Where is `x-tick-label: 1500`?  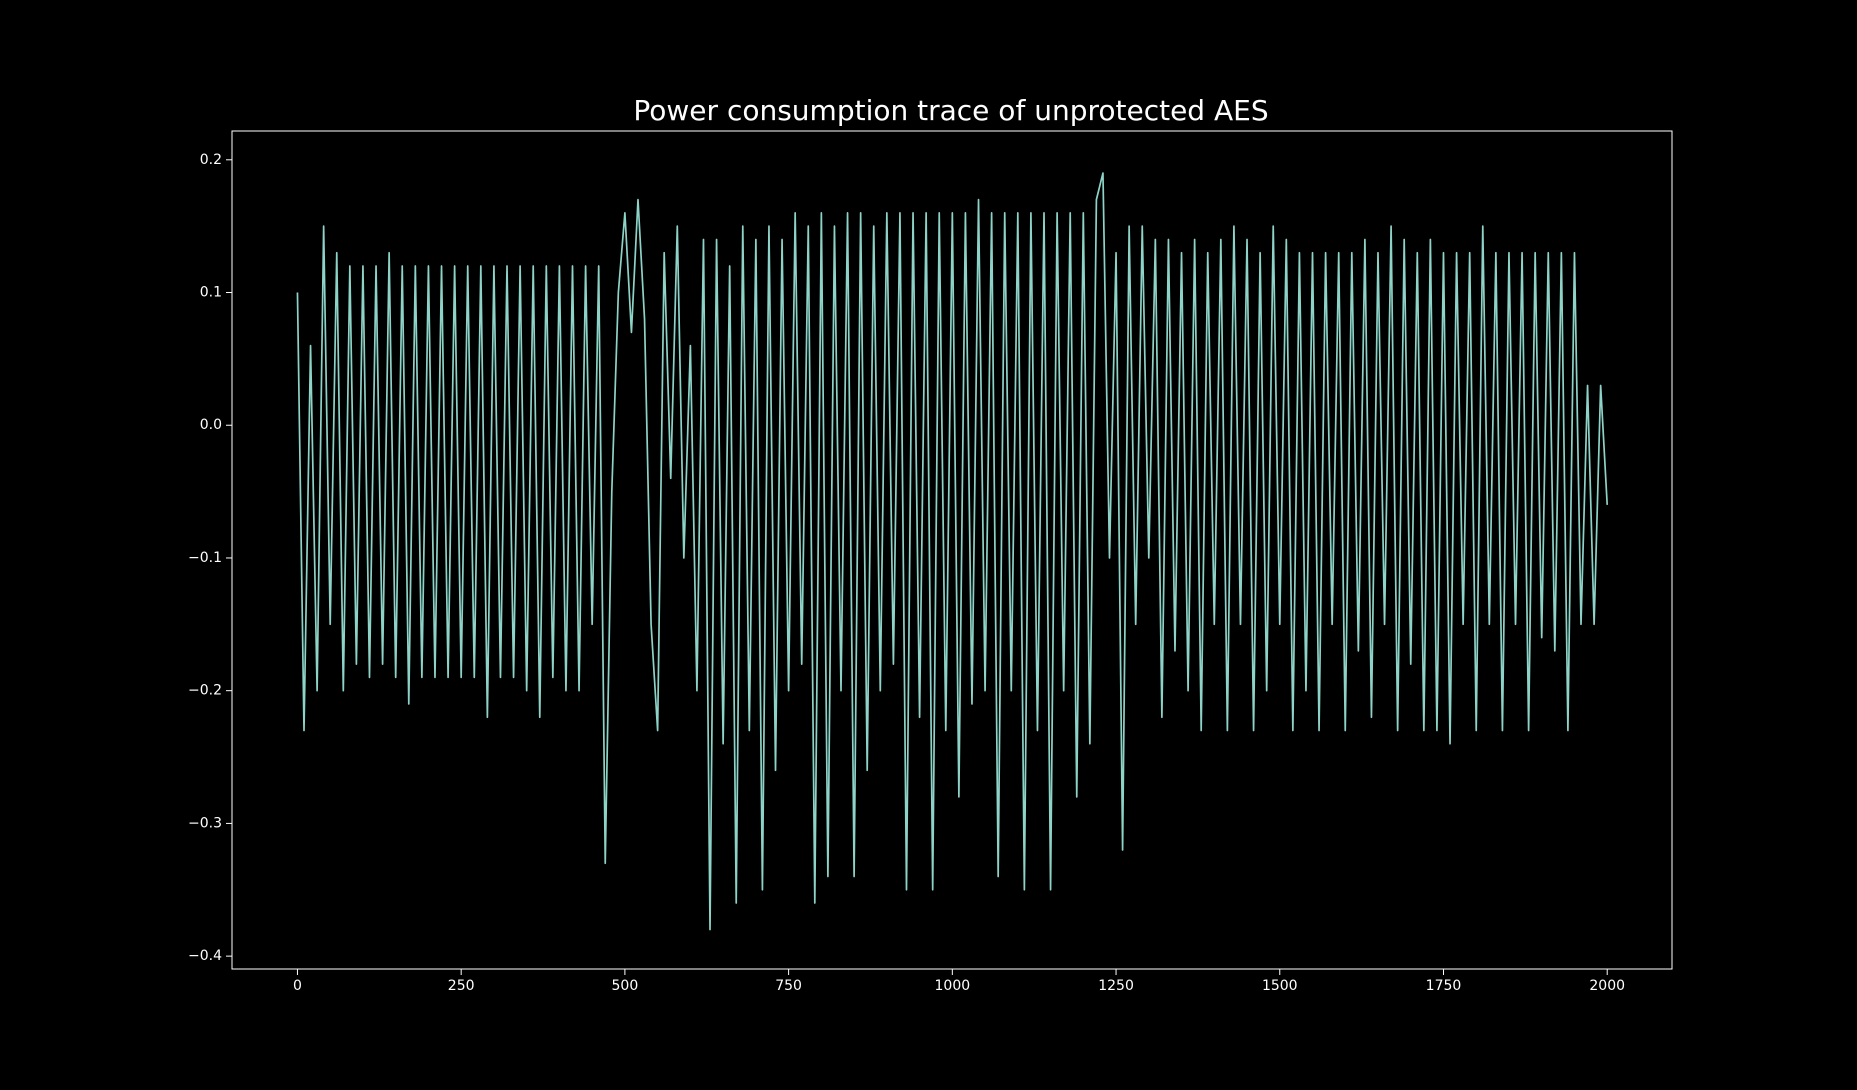
x-tick-label: 1500 is located at coordinates (1280, 986).